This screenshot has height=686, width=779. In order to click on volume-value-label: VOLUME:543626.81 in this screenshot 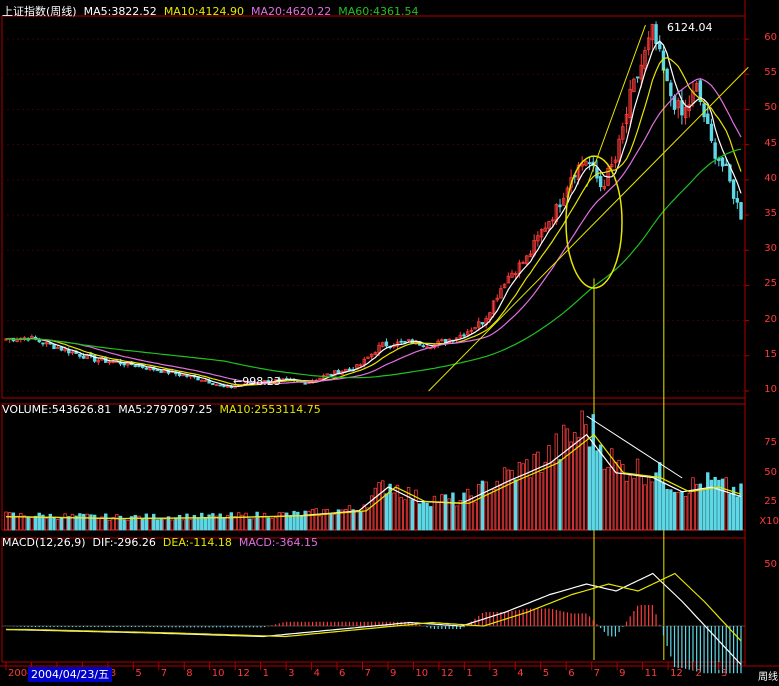, I will do `click(57, 409)`.